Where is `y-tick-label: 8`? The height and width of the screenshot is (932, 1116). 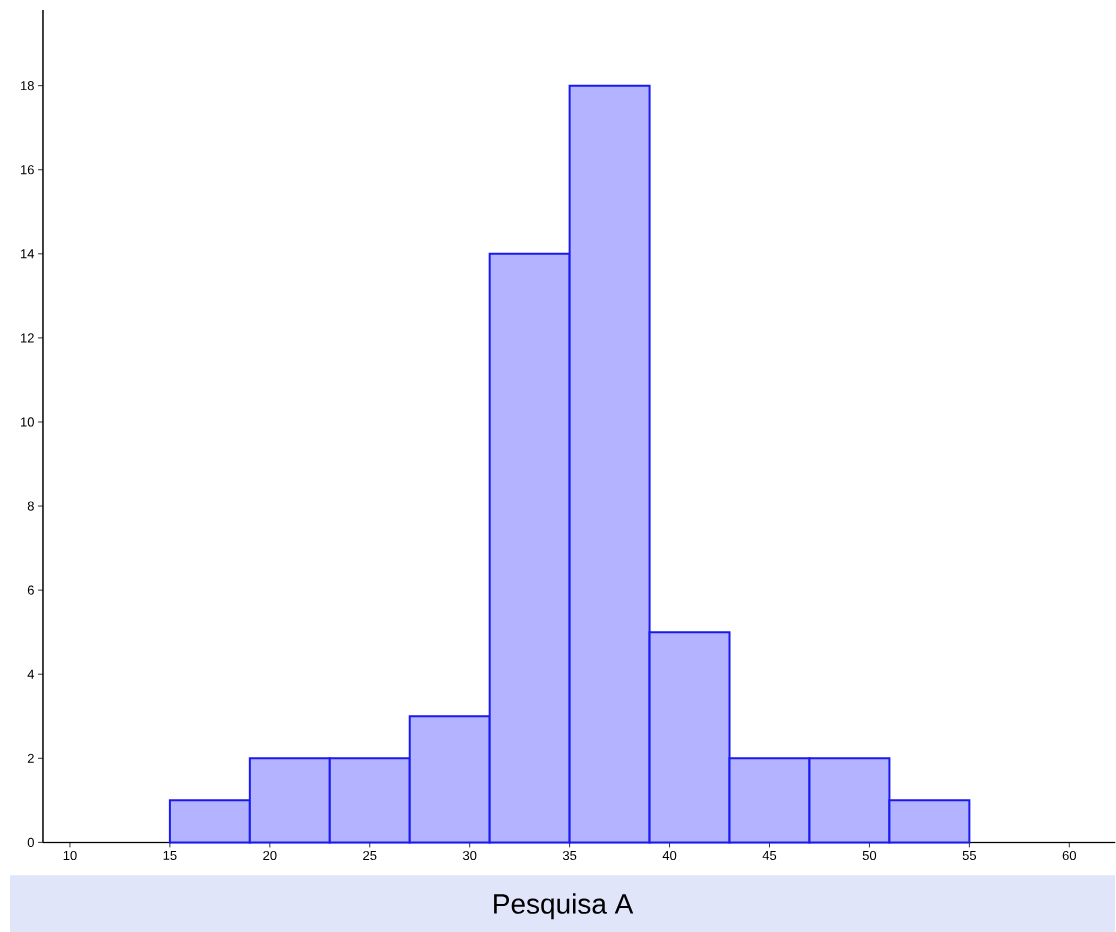
y-tick-label: 8 is located at coordinates (30, 506).